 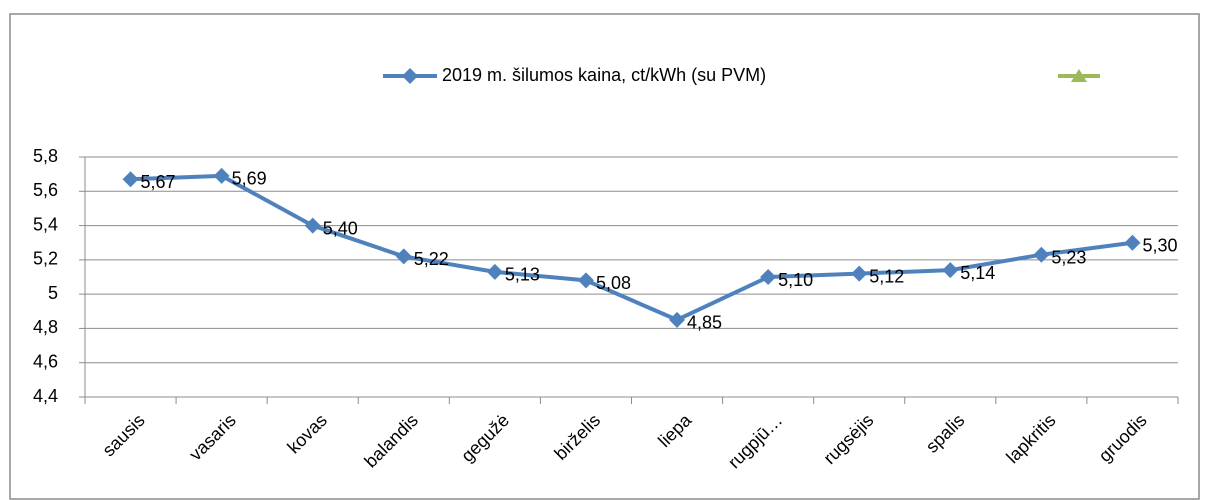 What do you see at coordinates (1068, 257) in the screenshot?
I see `data-label: 5,23` at bounding box center [1068, 257].